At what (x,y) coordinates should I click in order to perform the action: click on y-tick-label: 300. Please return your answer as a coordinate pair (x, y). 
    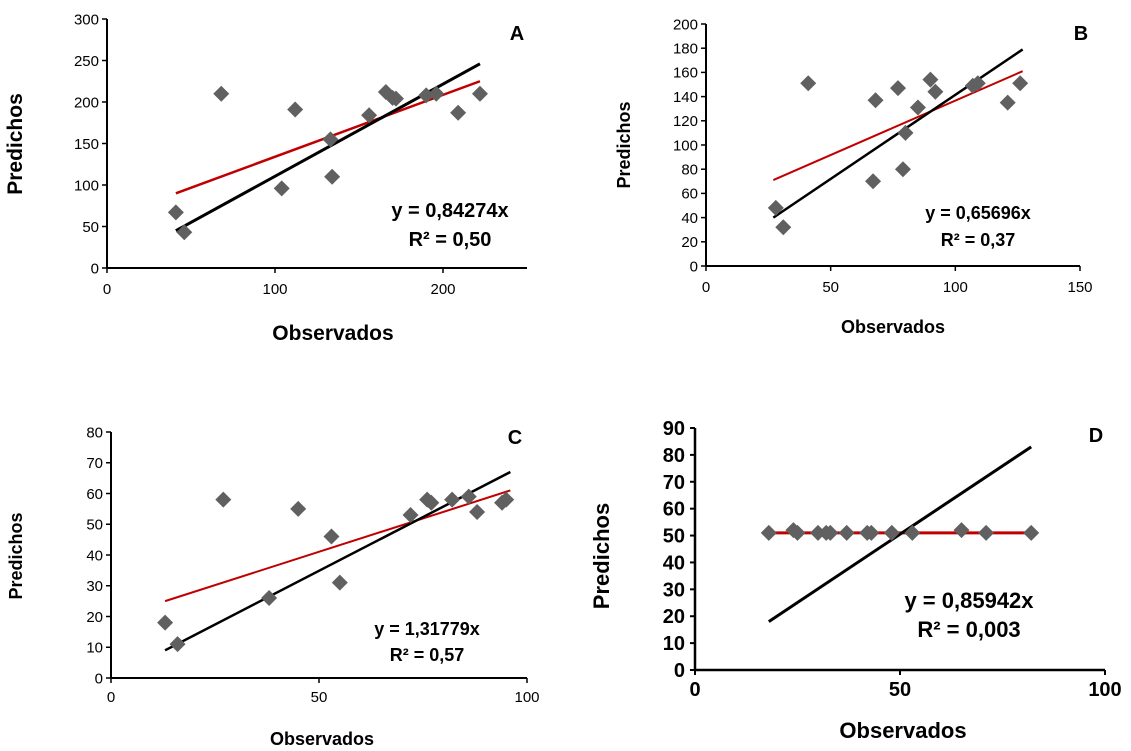
    Looking at the image, I should click on (86, 19).